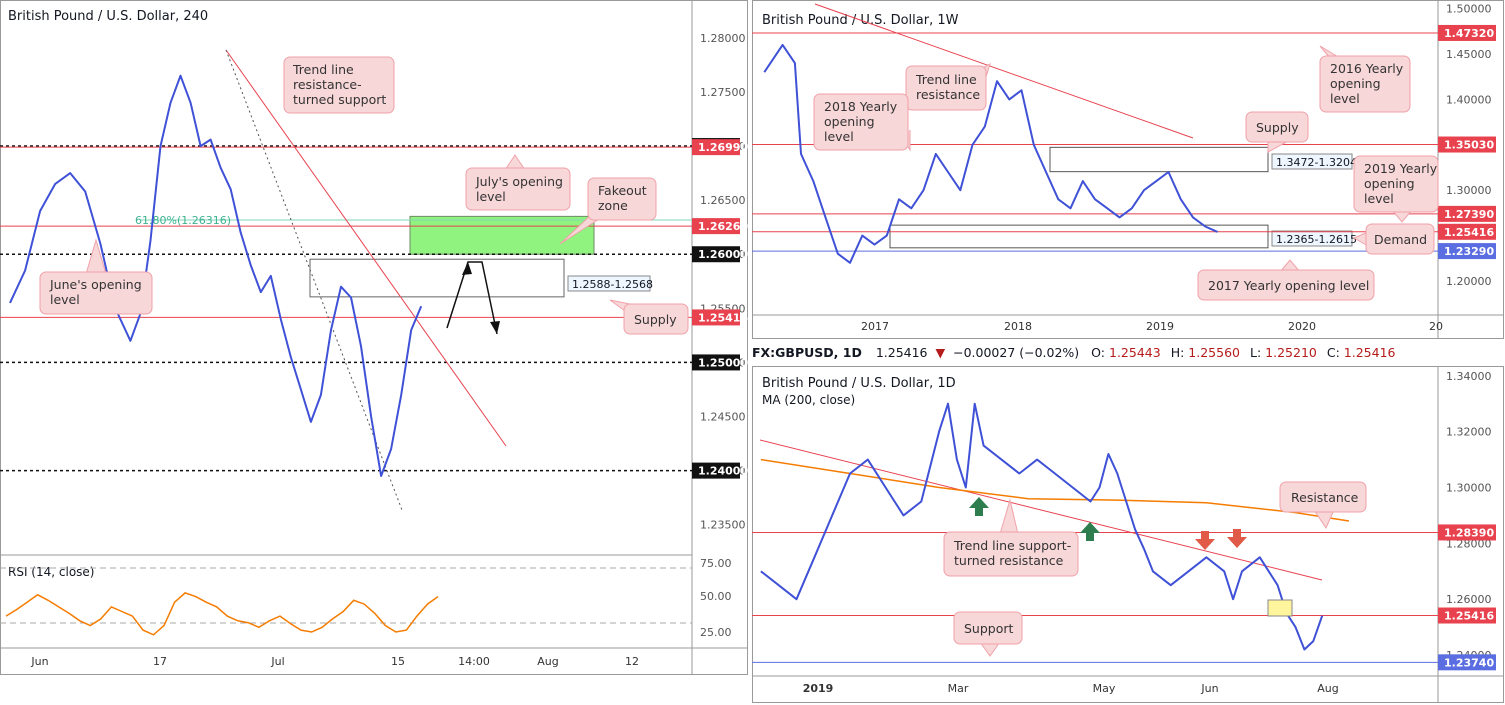 This screenshot has width=1505, height=705. What do you see at coordinates (323, 69) in the screenshot?
I see `h4-callout-trendline-line1: Trend line` at bounding box center [323, 69].